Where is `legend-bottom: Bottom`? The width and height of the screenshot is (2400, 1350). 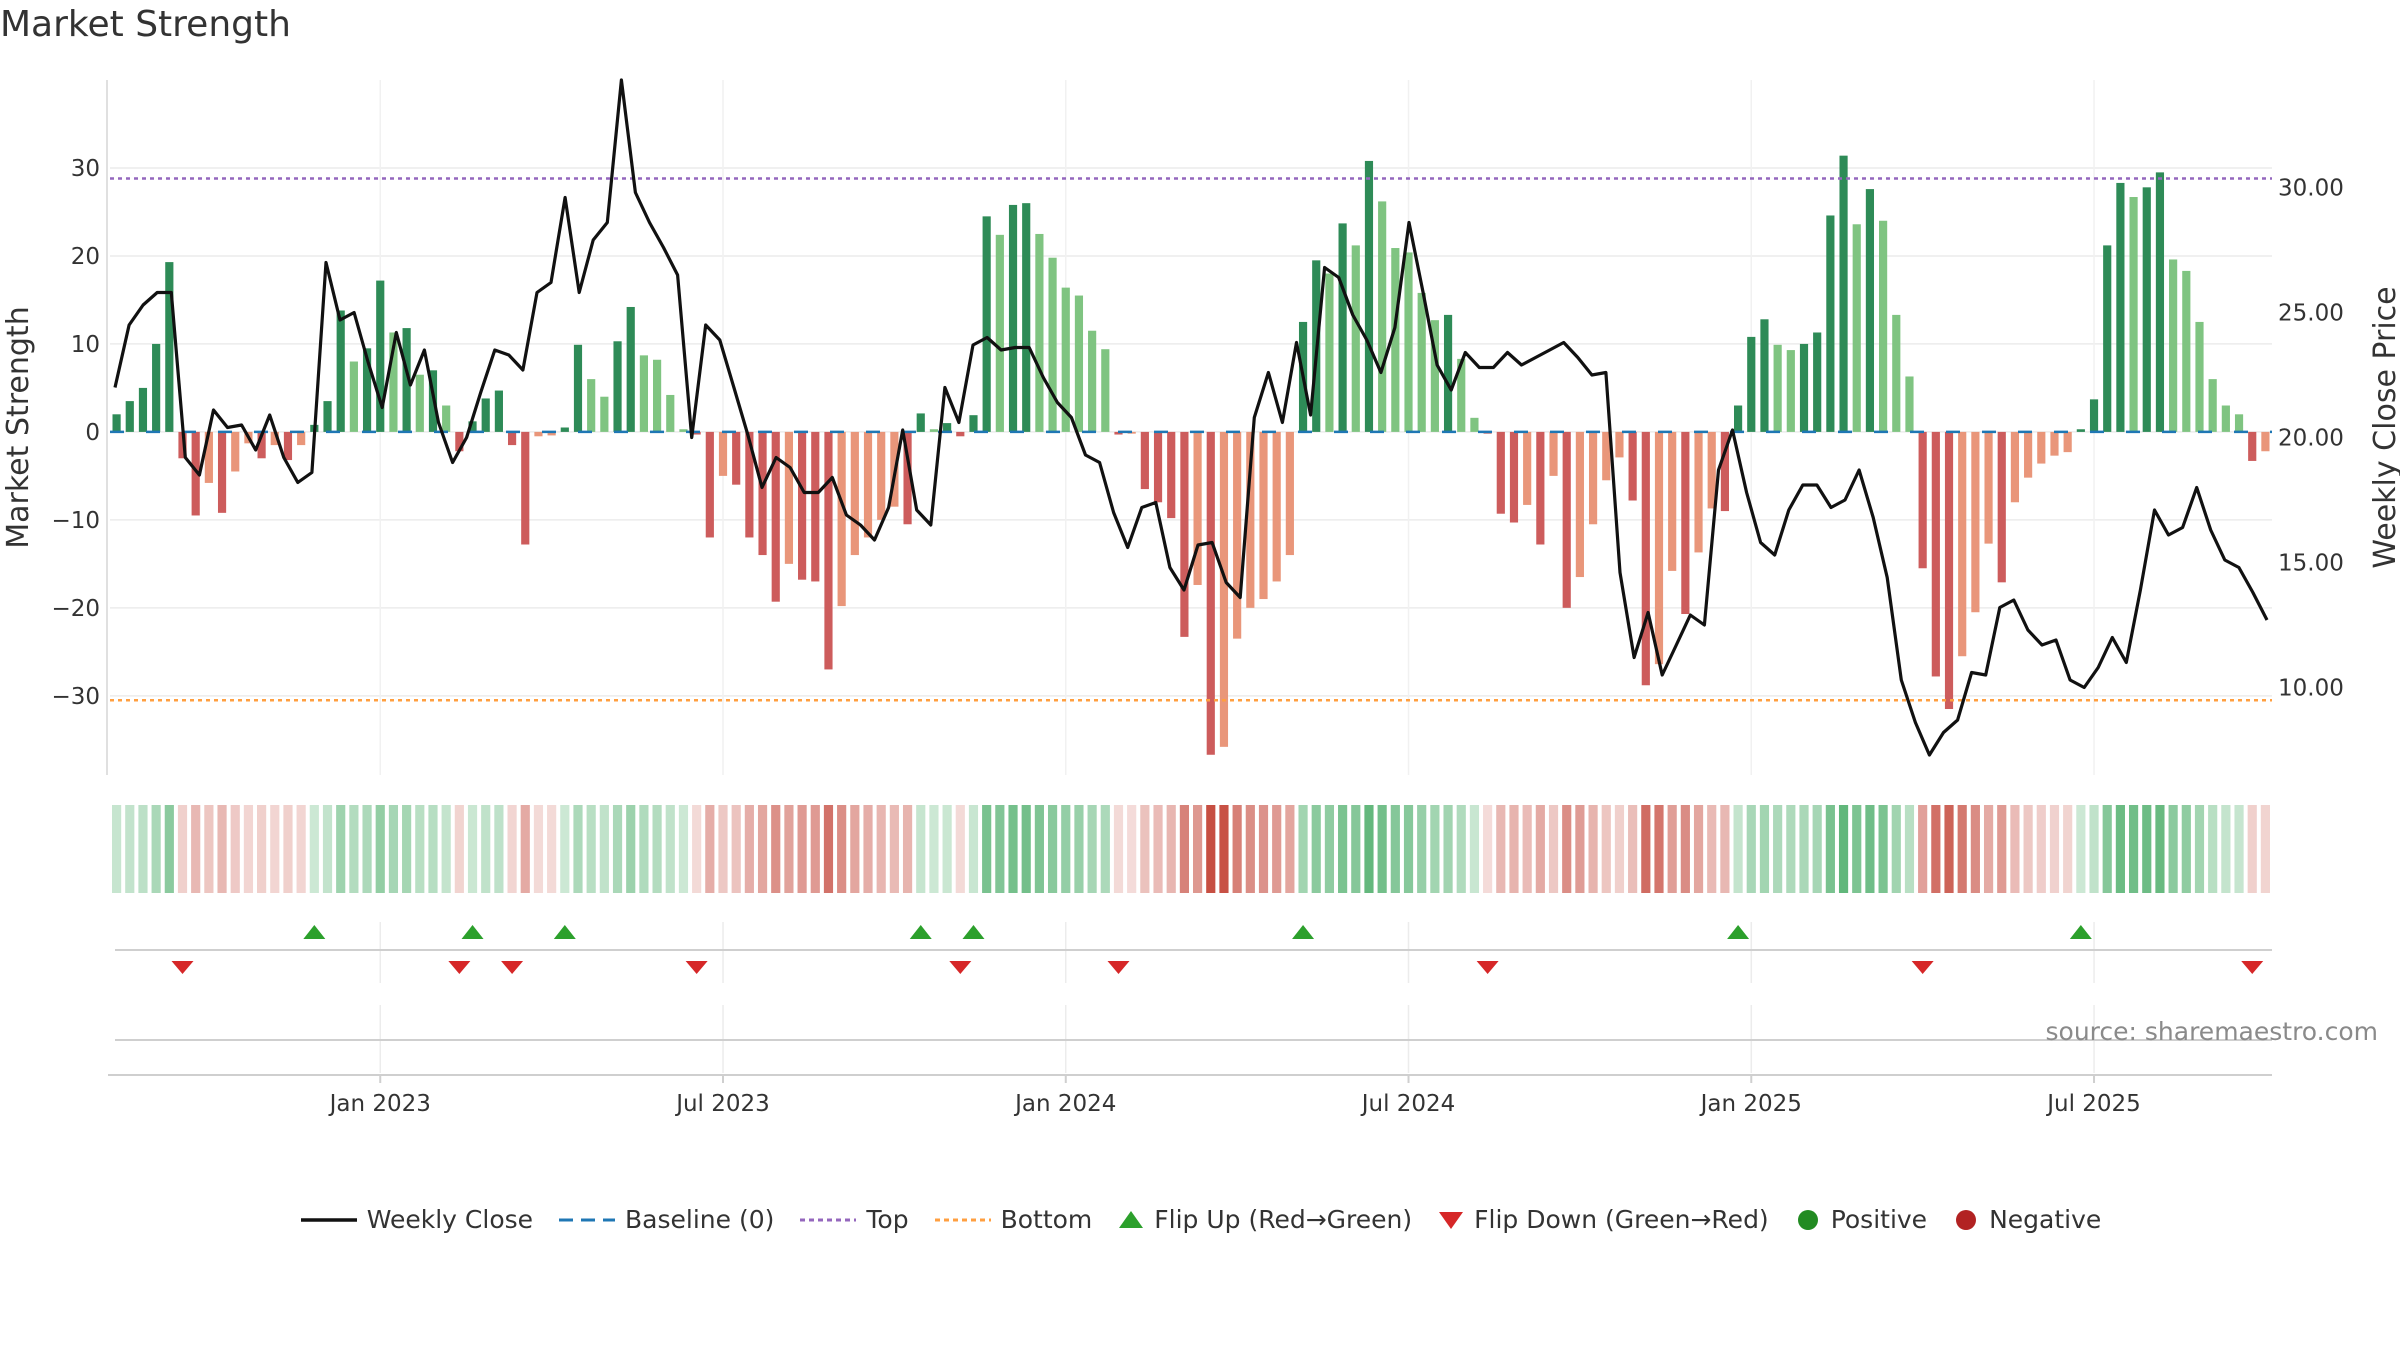
legend-bottom: Bottom is located at coordinates (1012, 1219).